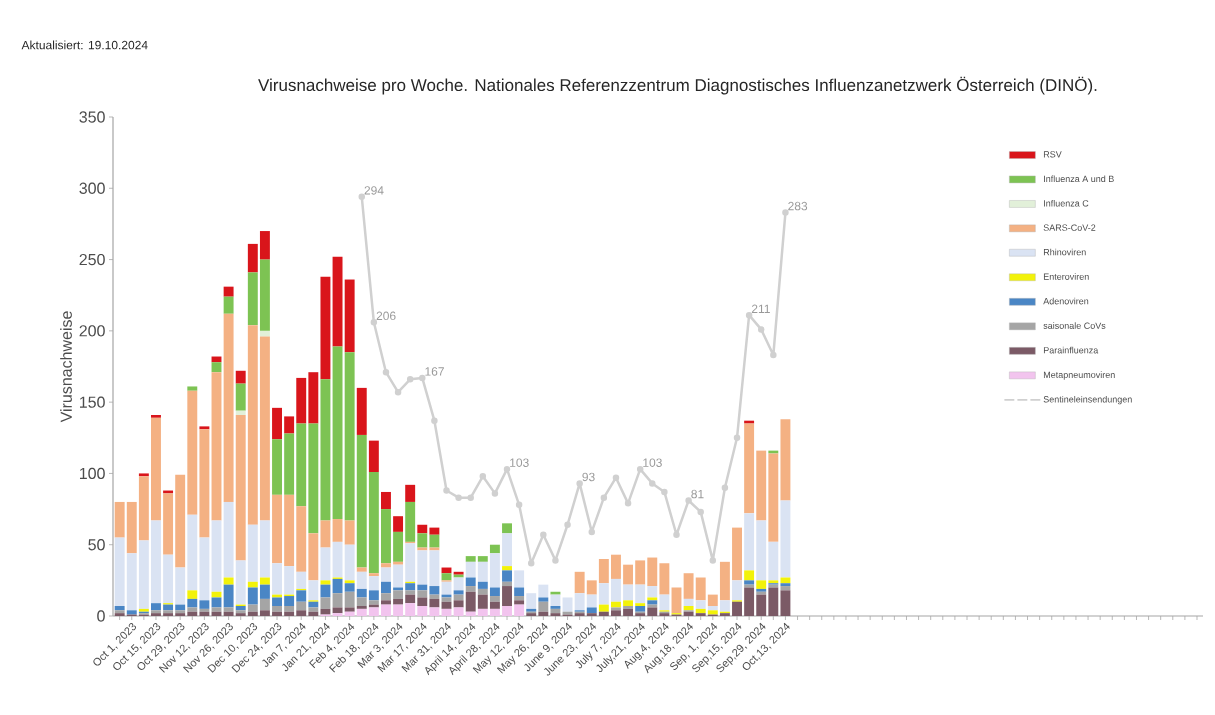 The height and width of the screenshot is (715, 1215). What do you see at coordinates (434, 371) in the screenshot?
I see `data-label: 167` at bounding box center [434, 371].